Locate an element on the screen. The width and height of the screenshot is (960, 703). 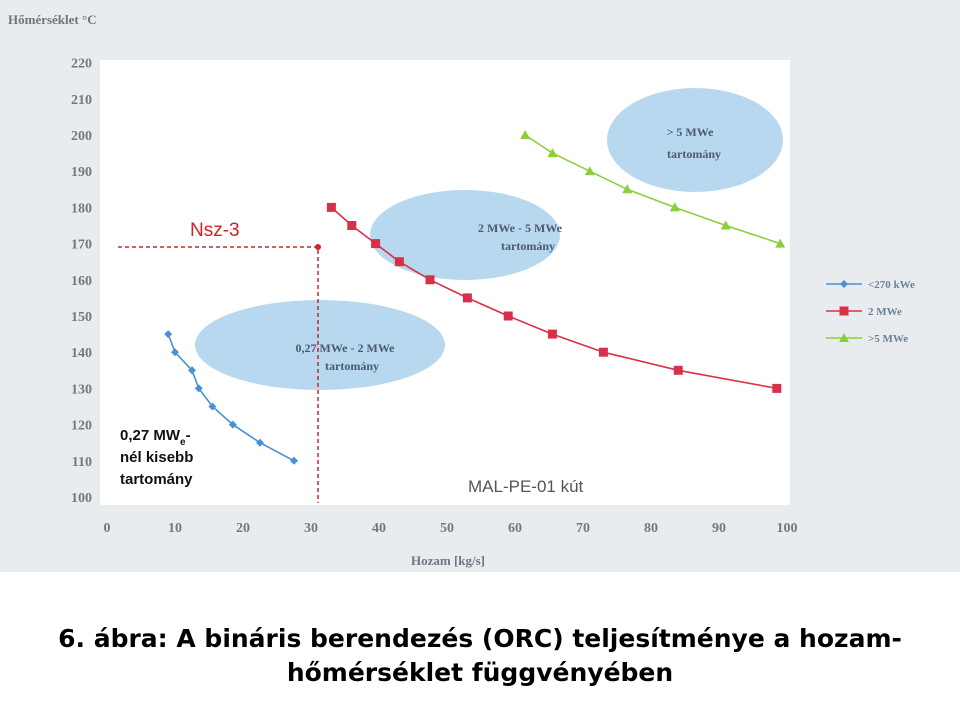
y-tick-label: 110 is located at coordinates (82, 462).